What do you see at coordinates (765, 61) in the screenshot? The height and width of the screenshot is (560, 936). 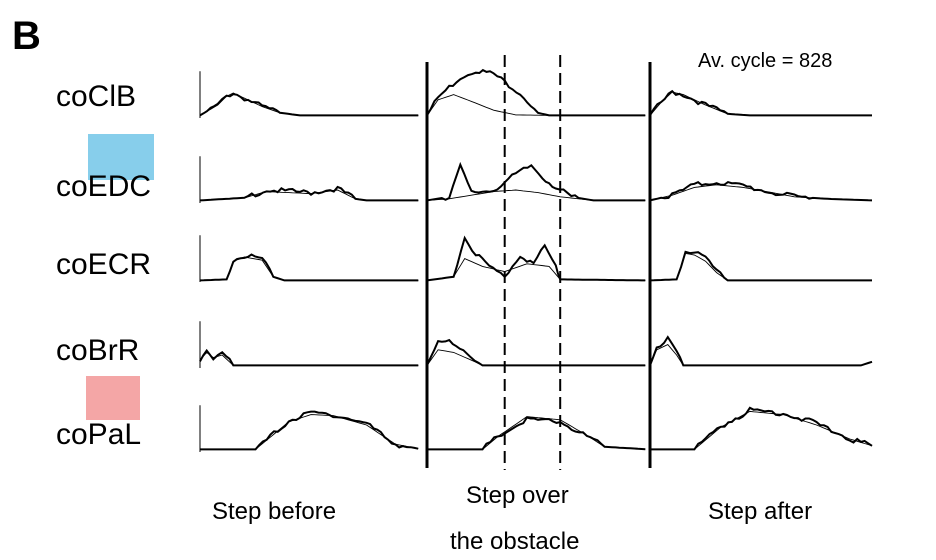 I see `average-cycle-annotation: Av. cycle = 828` at bounding box center [765, 61].